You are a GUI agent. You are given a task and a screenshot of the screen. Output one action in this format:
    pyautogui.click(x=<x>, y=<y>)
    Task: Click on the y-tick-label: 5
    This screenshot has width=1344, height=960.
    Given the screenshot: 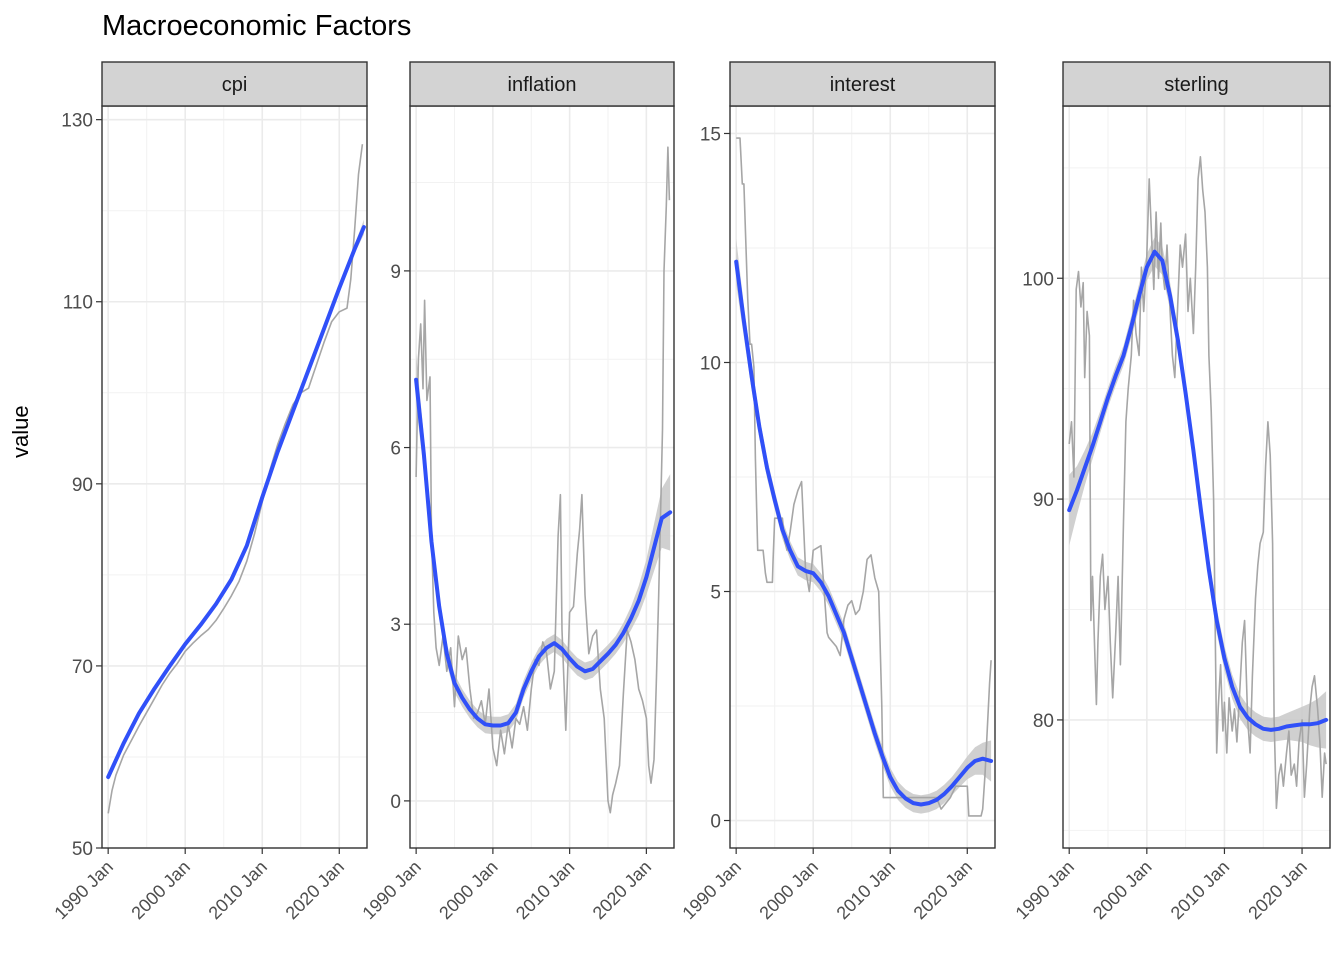 What is the action you would take?
    pyautogui.click(x=715, y=593)
    